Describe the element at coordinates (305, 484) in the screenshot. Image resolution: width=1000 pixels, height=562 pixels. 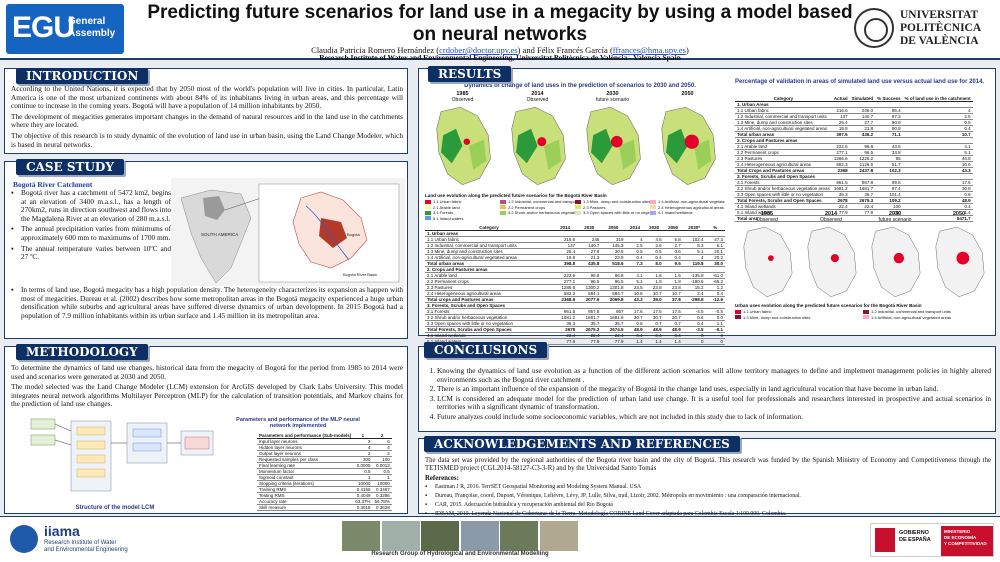
I see `mlp-table-cell: Stopping criteria (iterations)` at that location.